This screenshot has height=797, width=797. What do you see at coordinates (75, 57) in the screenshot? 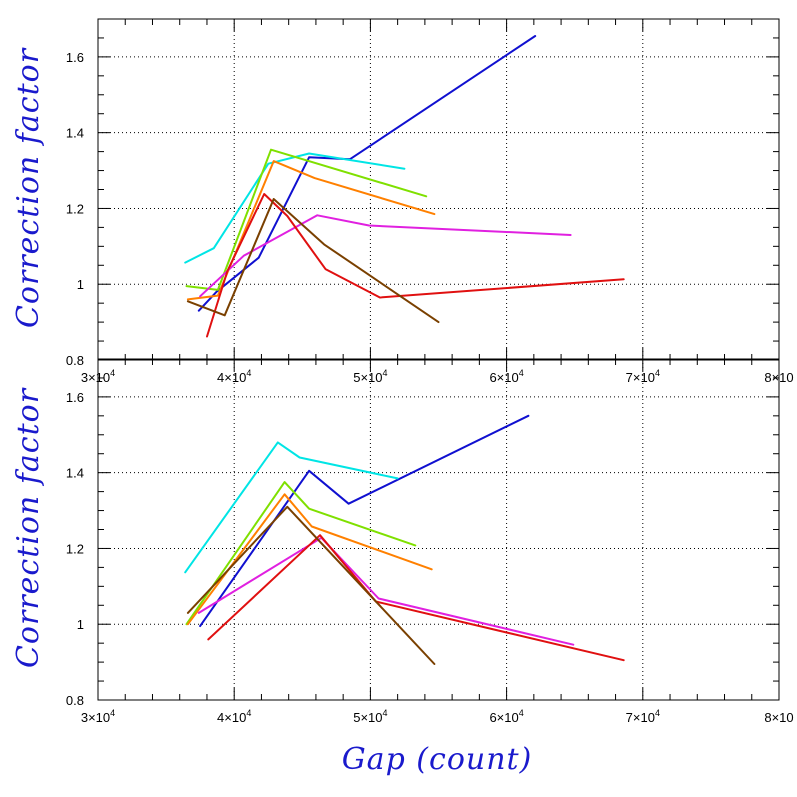
I see `y-tick-label-top: 1.6` at bounding box center [75, 57].